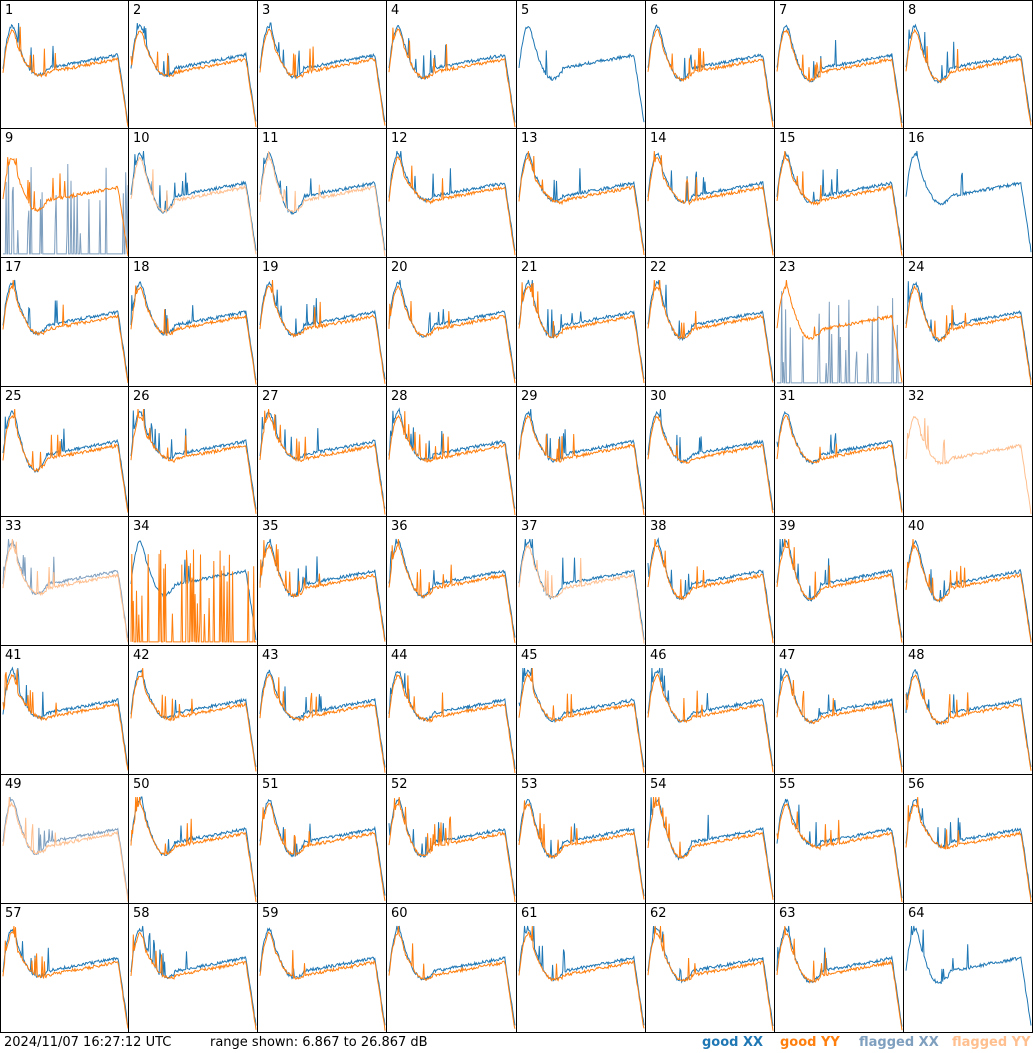  I want to click on spectrum-panel-26: 26, so click(193, 452).